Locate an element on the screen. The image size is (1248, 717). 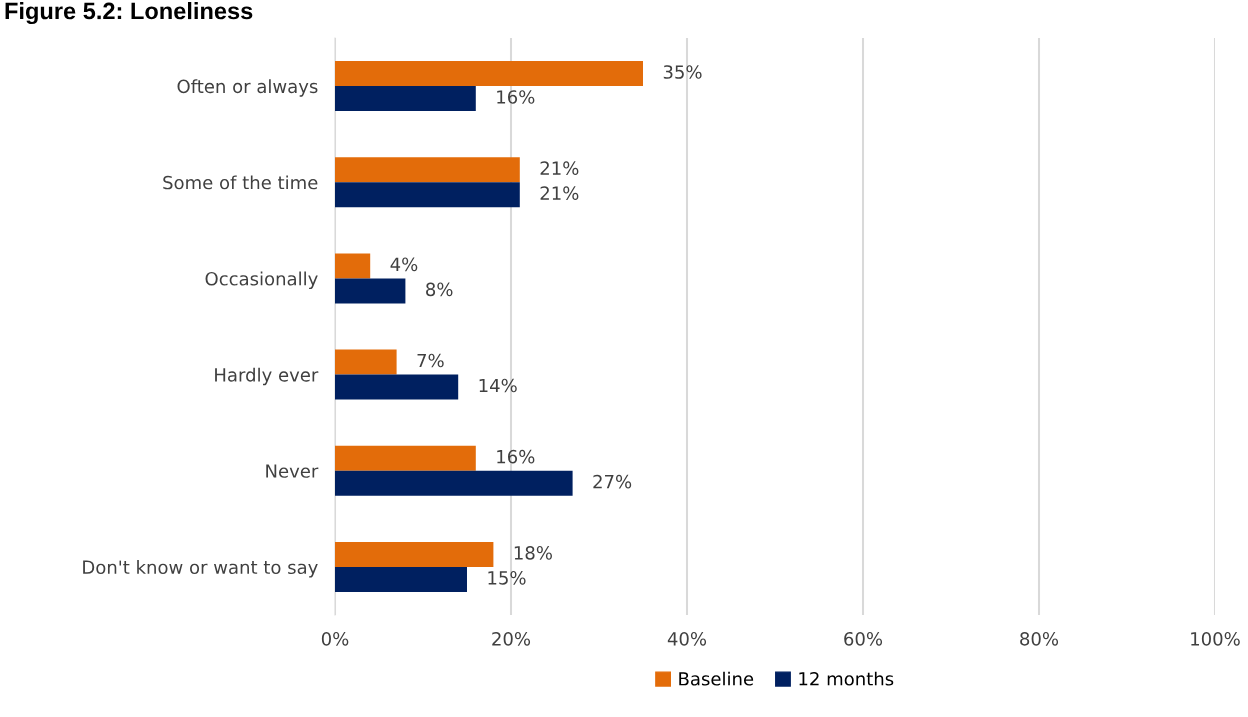
legend-label: 12 months is located at coordinates (846, 678).